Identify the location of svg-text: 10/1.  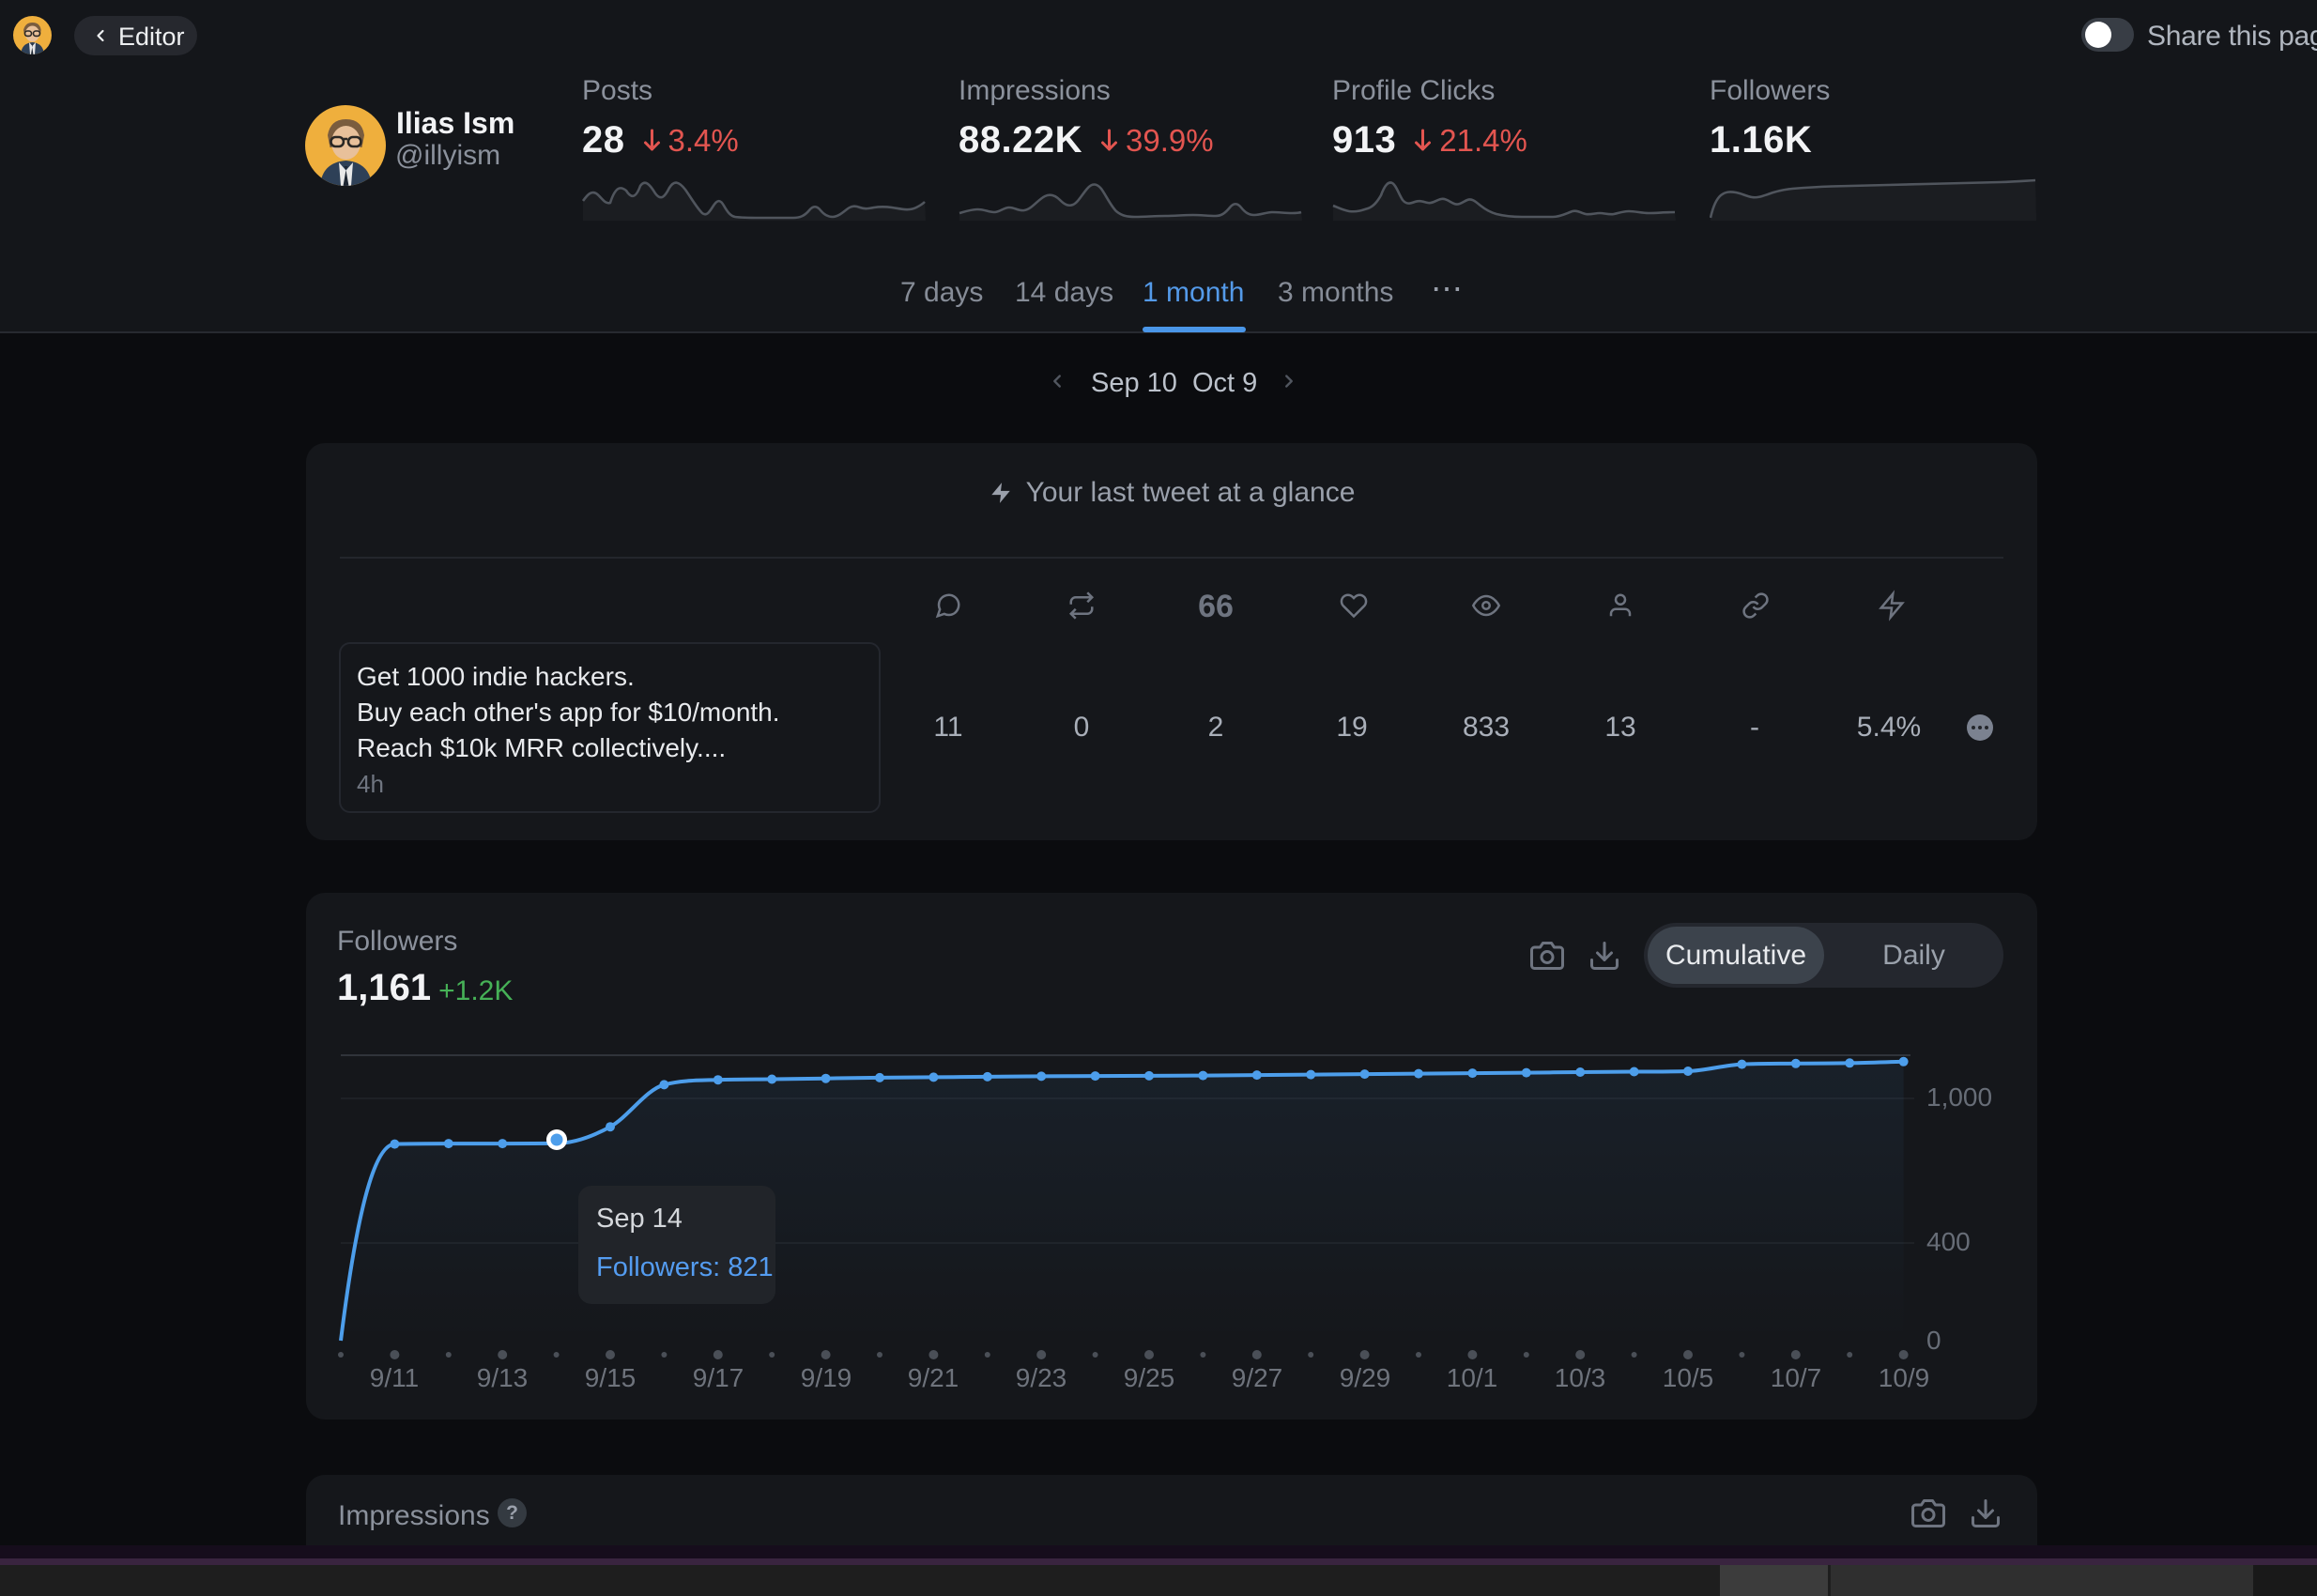
(1473, 1377).